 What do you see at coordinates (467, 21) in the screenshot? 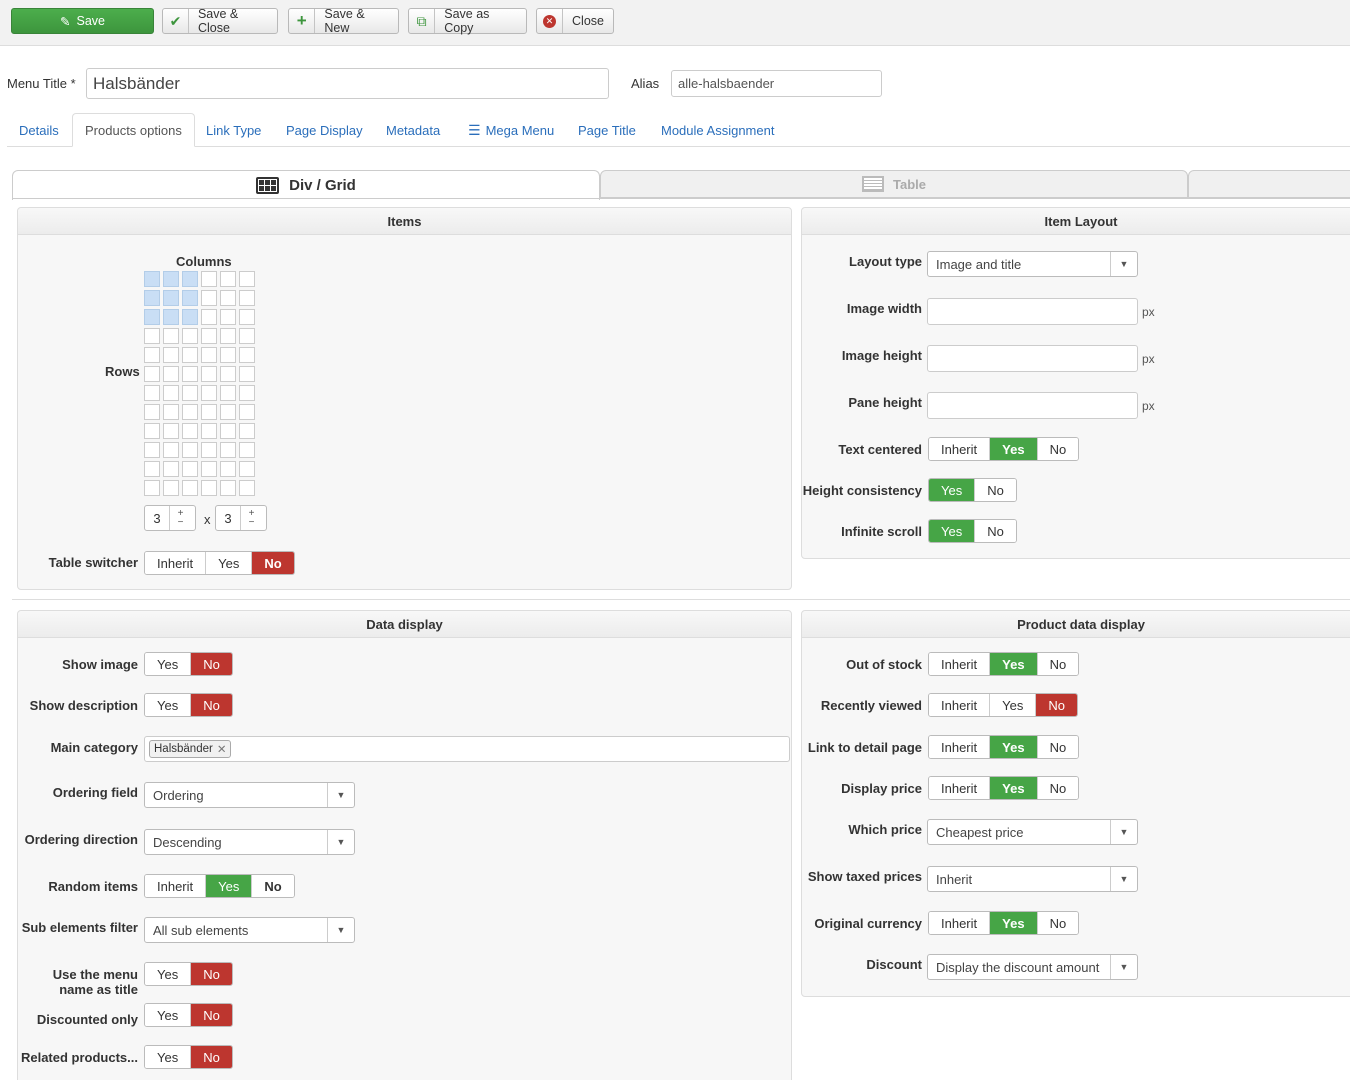
I see `save-copy-button: ⧉ Save as Copy` at bounding box center [467, 21].